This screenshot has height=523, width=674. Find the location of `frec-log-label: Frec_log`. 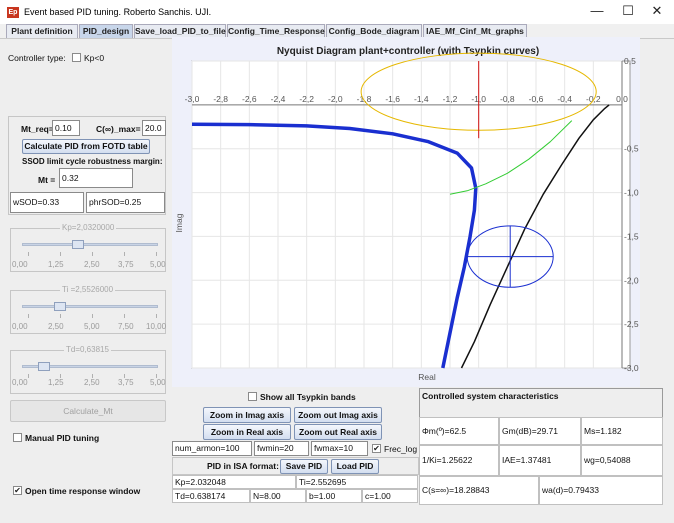

frec-log-label: Frec_log is located at coordinates (401, 449).